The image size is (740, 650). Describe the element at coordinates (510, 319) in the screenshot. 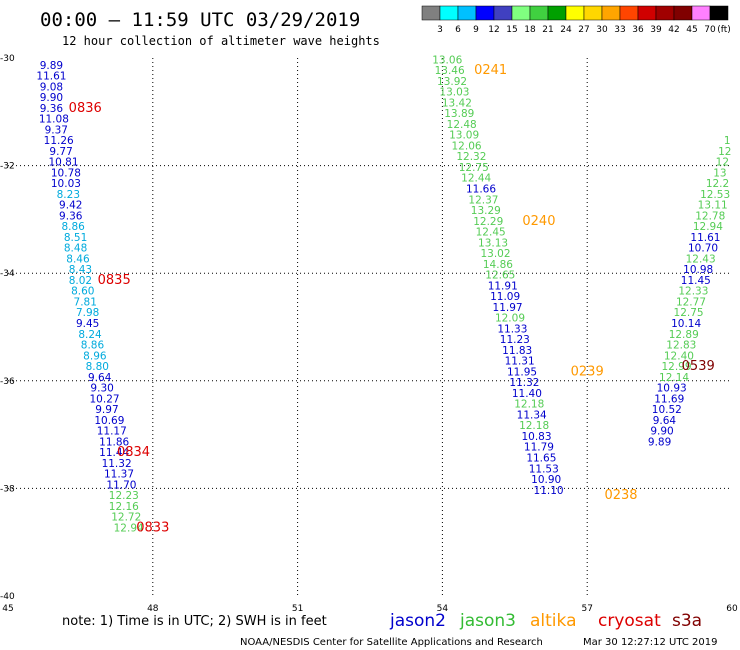

I see `wave-height-value: 12.09` at that location.